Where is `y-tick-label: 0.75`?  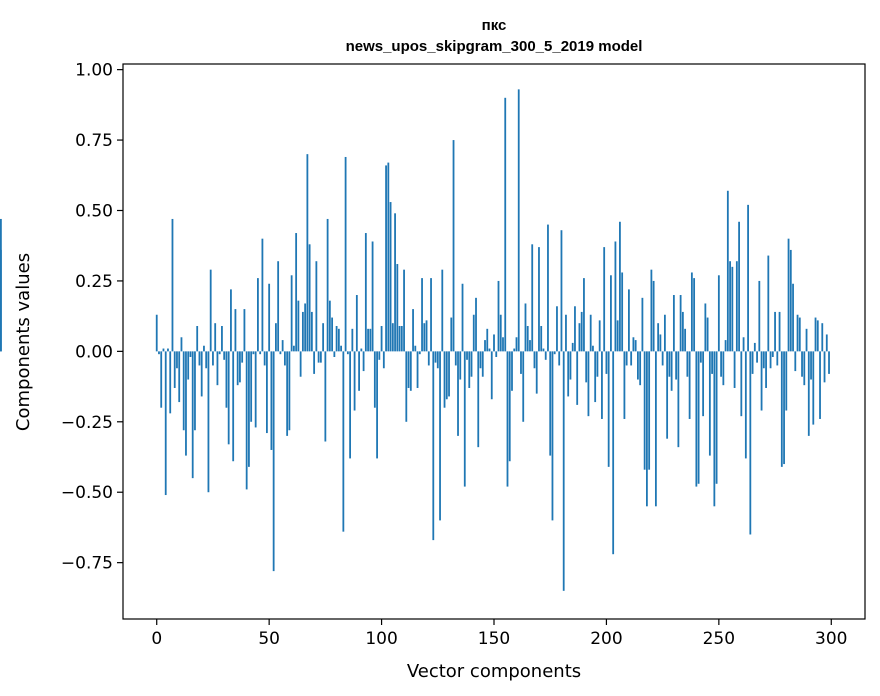 y-tick-label: 0.75 is located at coordinates (94, 141).